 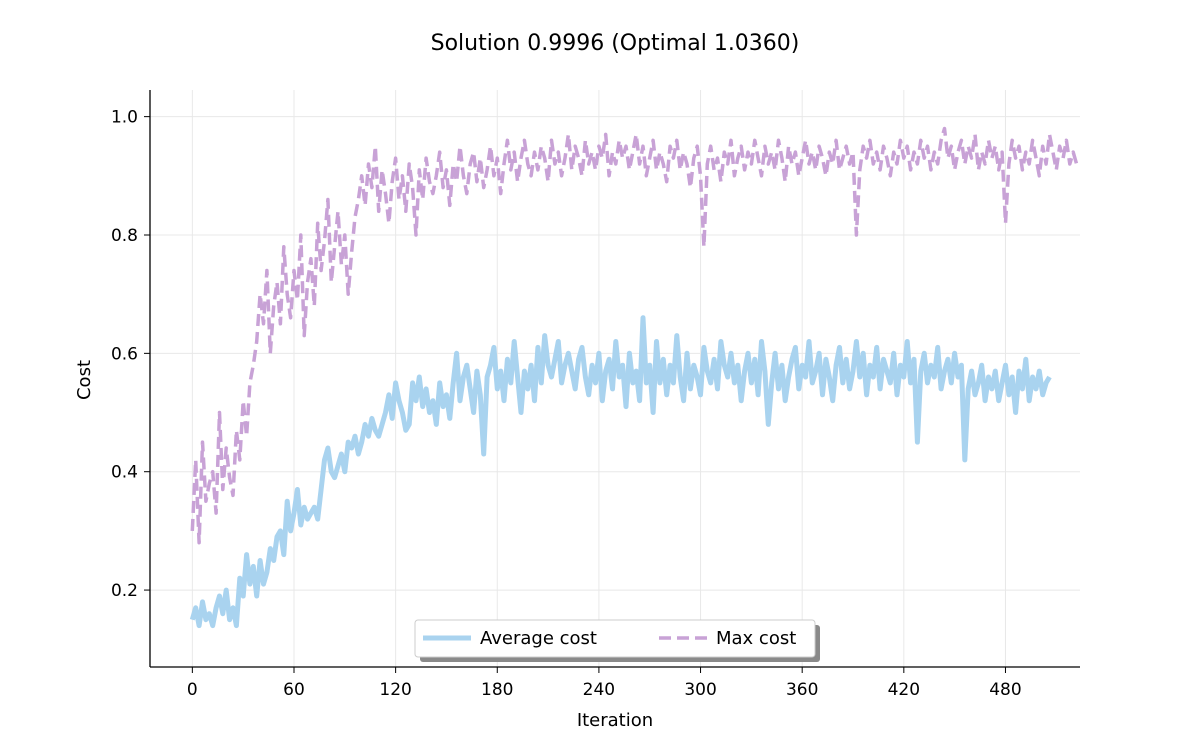 I want to click on x-tick-label: 480, so click(x=1005, y=690).